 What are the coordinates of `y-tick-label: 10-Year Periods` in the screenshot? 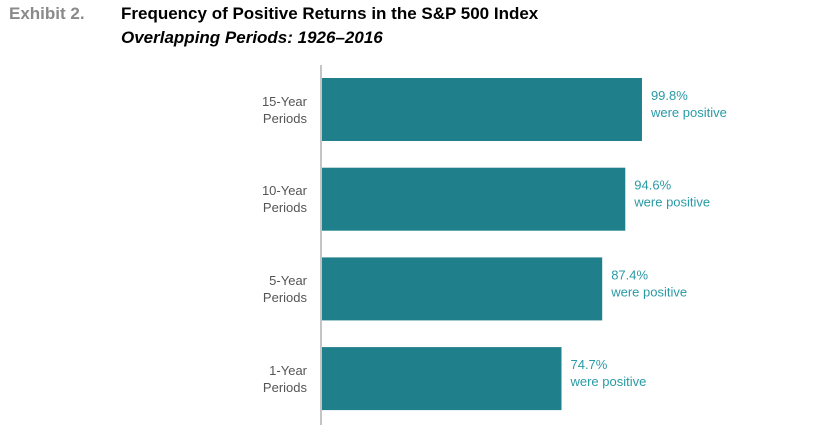 It's located at (284, 199).